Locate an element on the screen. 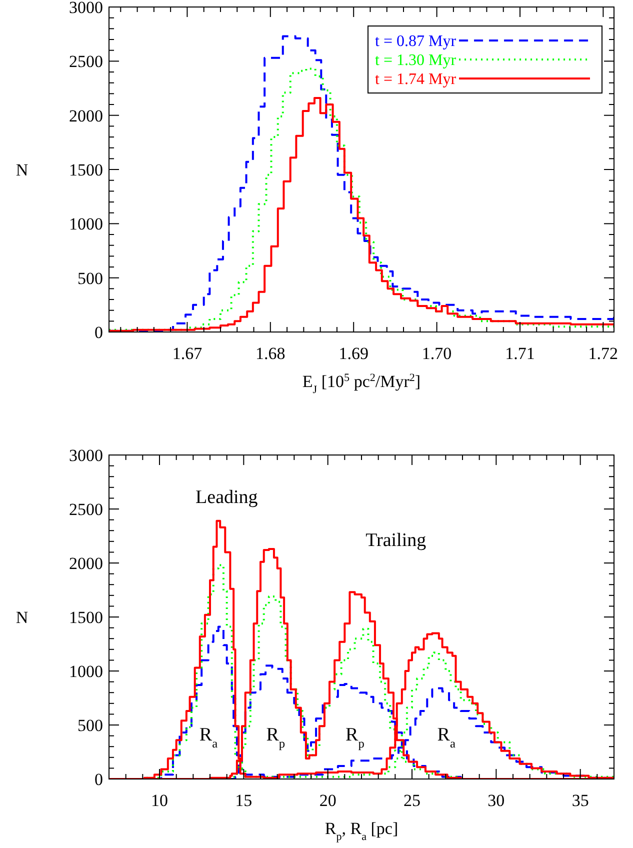  x-tick-label: 35 is located at coordinates (580, 800).